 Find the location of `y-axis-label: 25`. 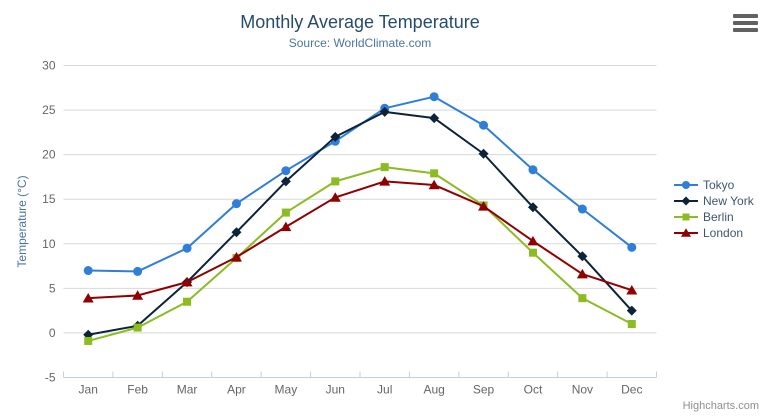

y-axis-label: 25 is located at coordinates (49, 110).